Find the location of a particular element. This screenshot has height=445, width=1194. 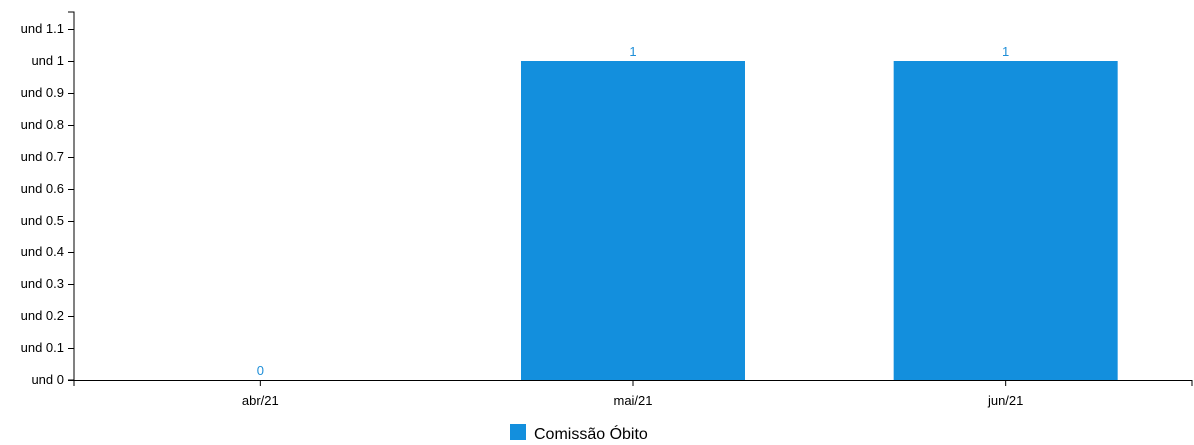

y-tick-label: und 0 is located at coordinates (47, 379).